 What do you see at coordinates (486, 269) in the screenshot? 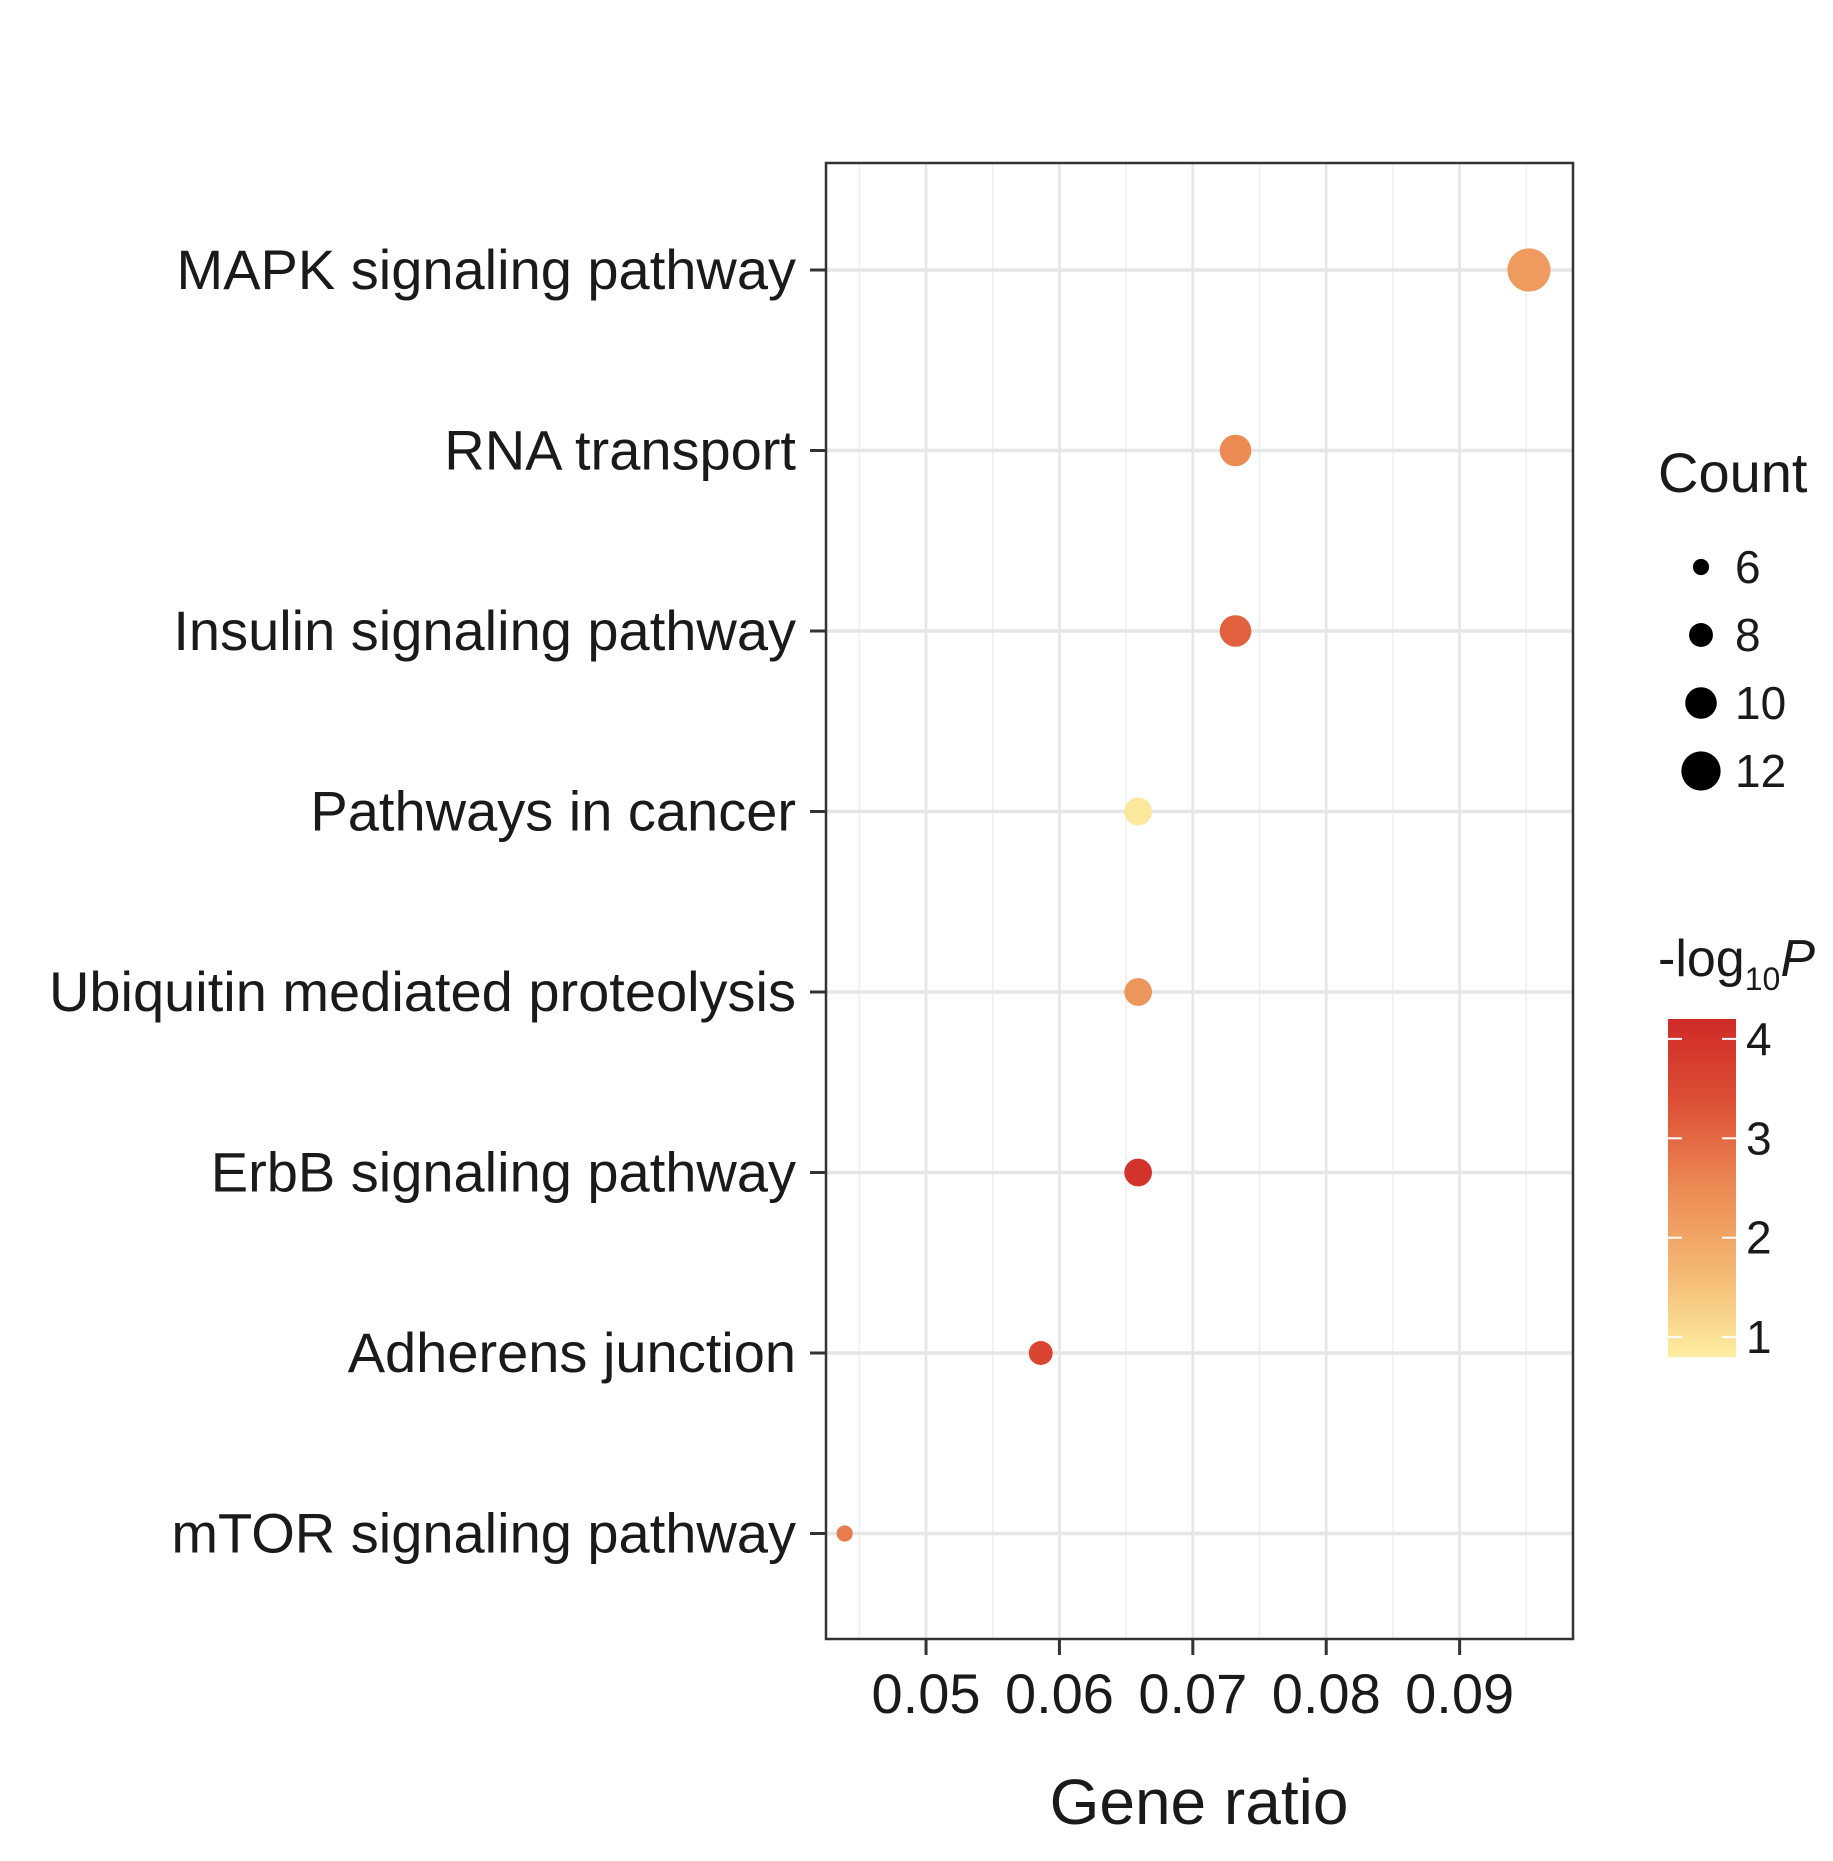
I see `y-tick-label: MAPK signaling pathway` at bounding box center [486, 269].